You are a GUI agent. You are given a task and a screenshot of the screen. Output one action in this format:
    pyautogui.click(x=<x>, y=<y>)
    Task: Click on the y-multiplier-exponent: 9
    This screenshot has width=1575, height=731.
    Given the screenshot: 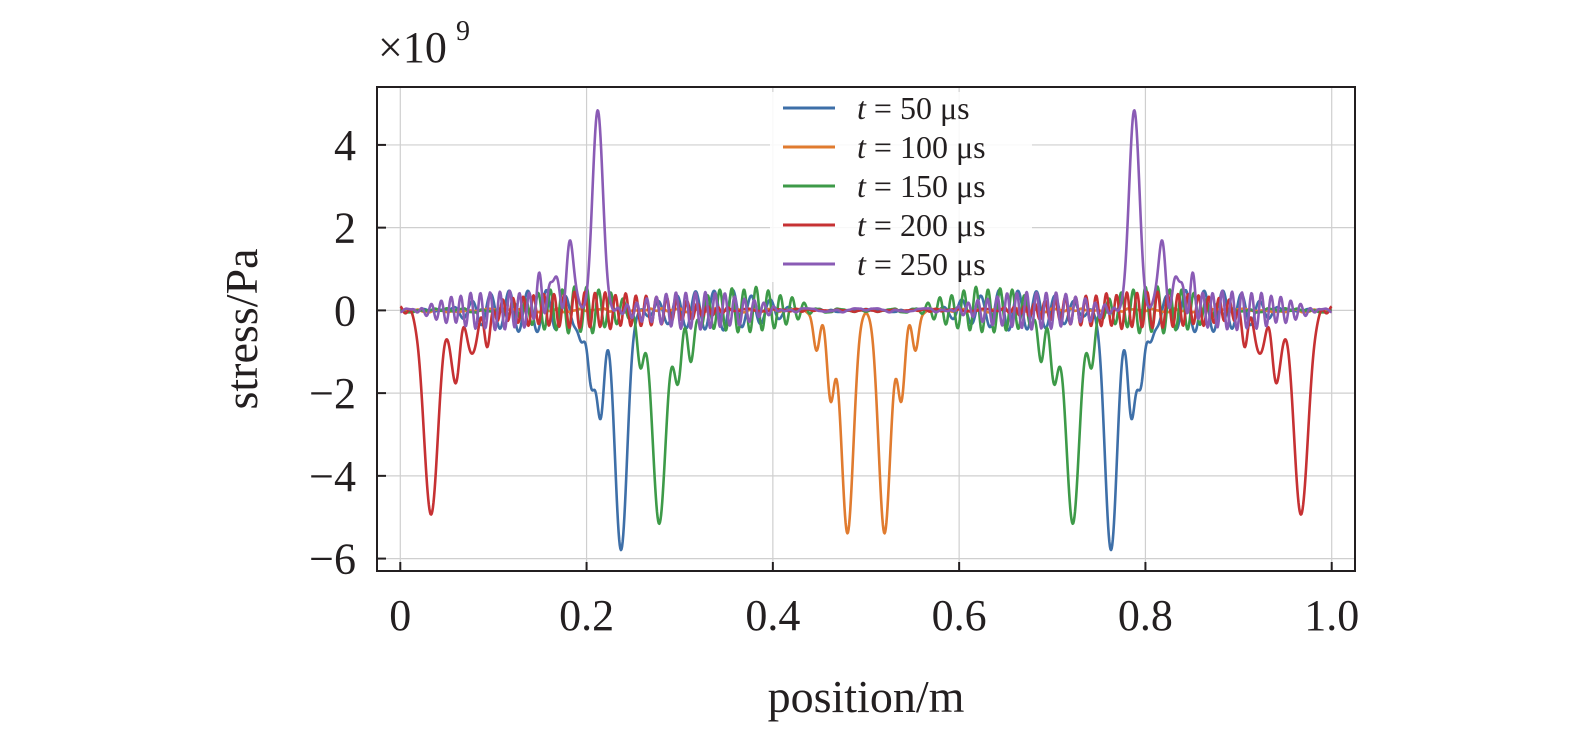 What is the action you would take?
    pyautogui.click(x=463, y=31)
    